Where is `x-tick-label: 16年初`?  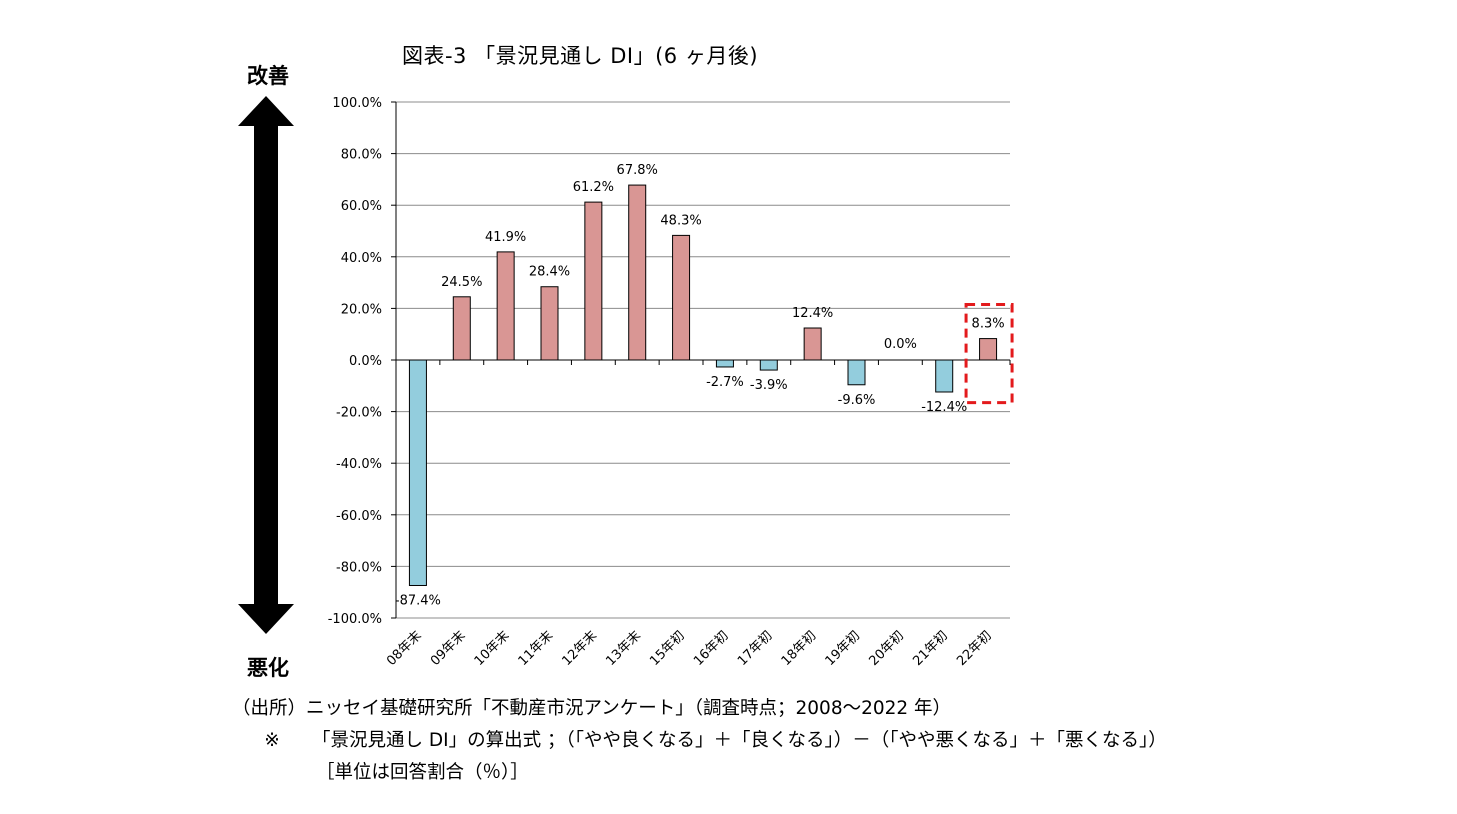
x-tick-label: 16年初 is located at coordinates (711, 648).